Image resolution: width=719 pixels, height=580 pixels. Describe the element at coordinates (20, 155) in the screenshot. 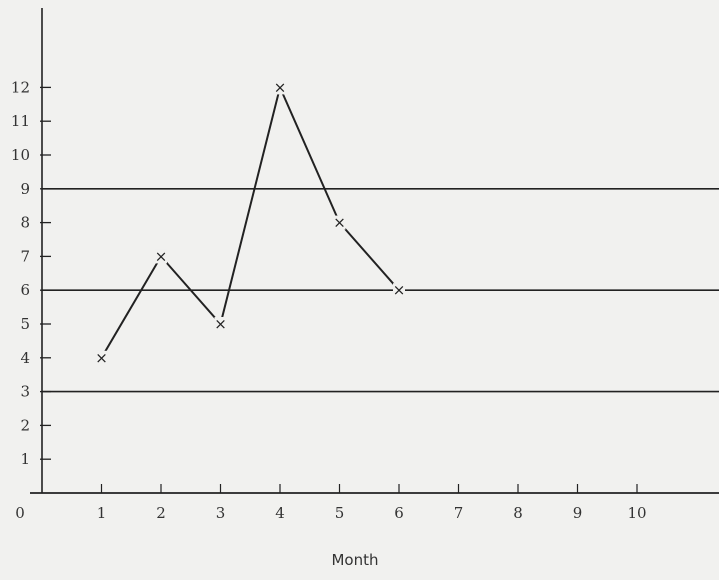

I see `y-tick-label-10: 10` at that location.